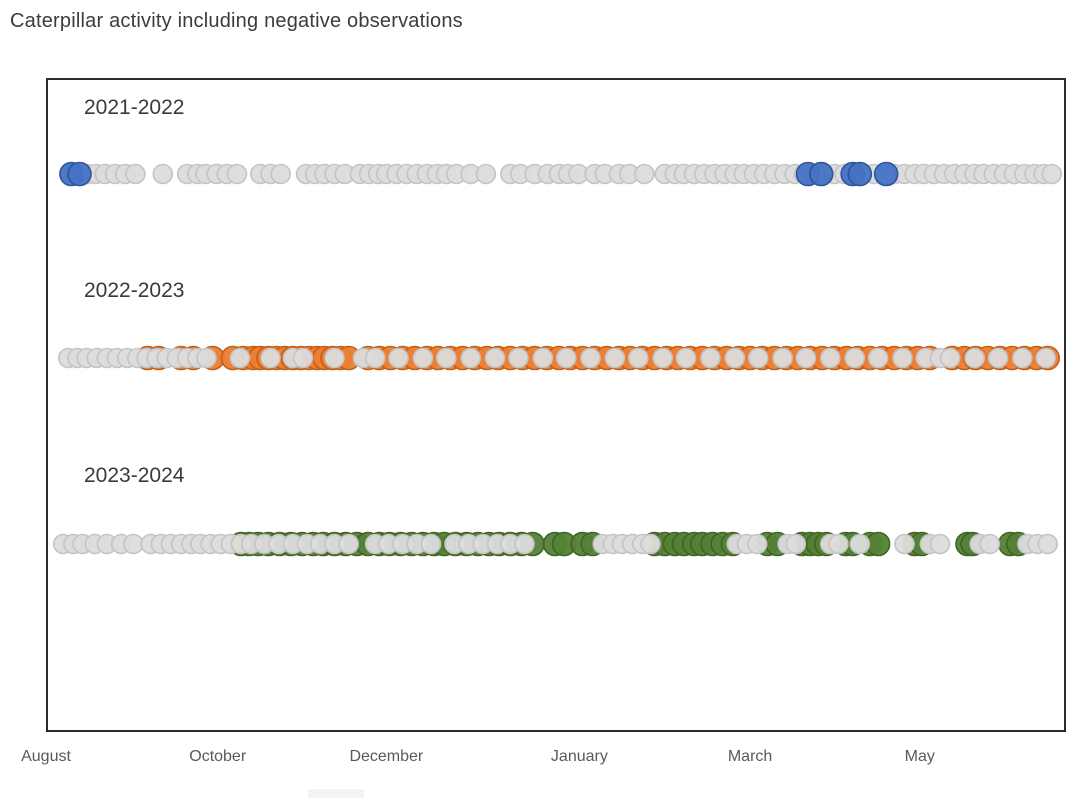  What do you see at coordinates (541, 760) in the screenshot?
I see `x-axis: August October December January March May` at bounding box center [541, 760].